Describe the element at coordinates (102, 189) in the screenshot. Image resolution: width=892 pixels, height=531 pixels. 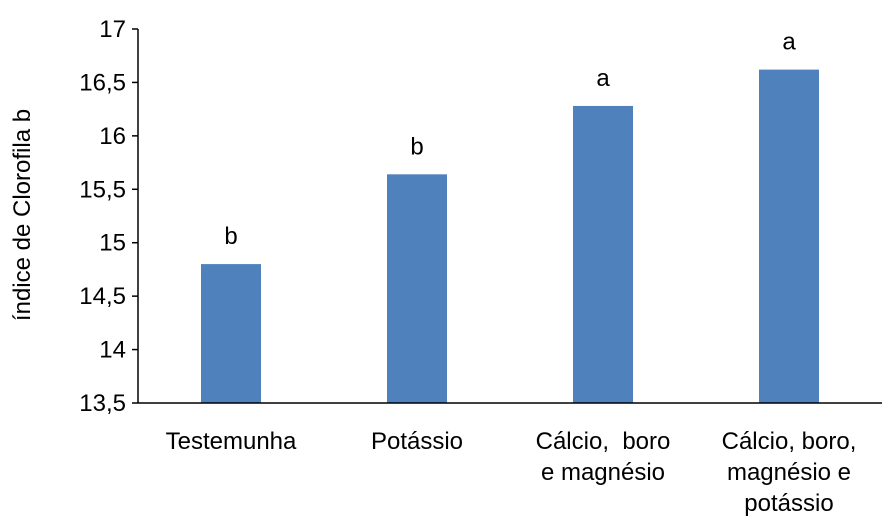
I see `y-tick-label: 15,5` at that location.